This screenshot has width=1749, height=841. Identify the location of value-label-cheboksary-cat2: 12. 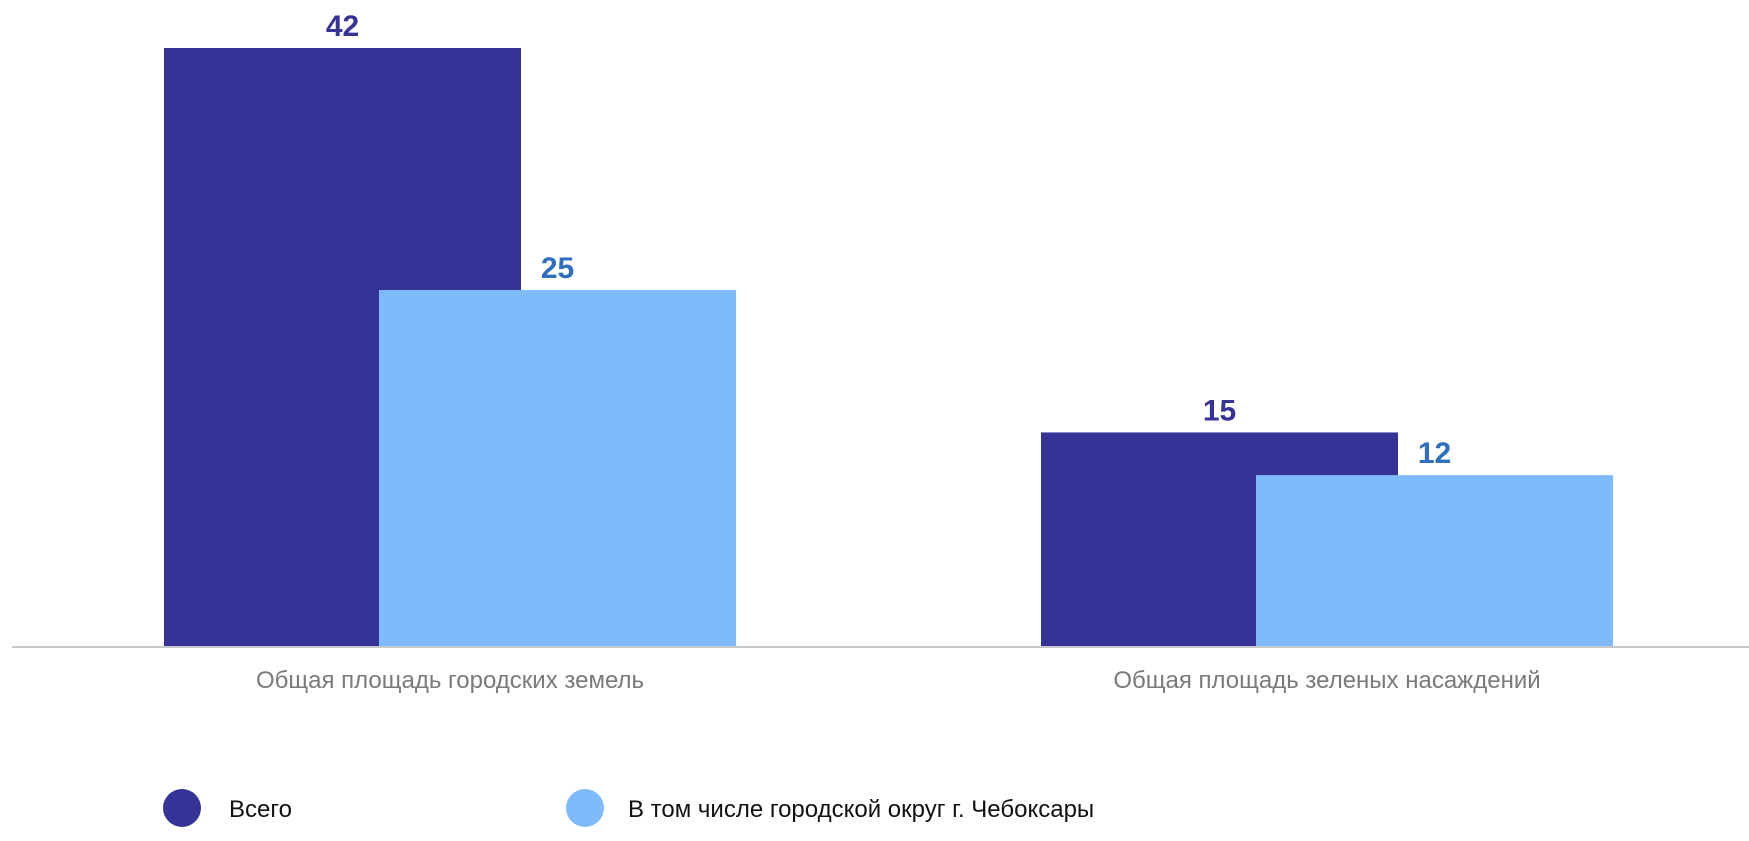
(1434, 453).